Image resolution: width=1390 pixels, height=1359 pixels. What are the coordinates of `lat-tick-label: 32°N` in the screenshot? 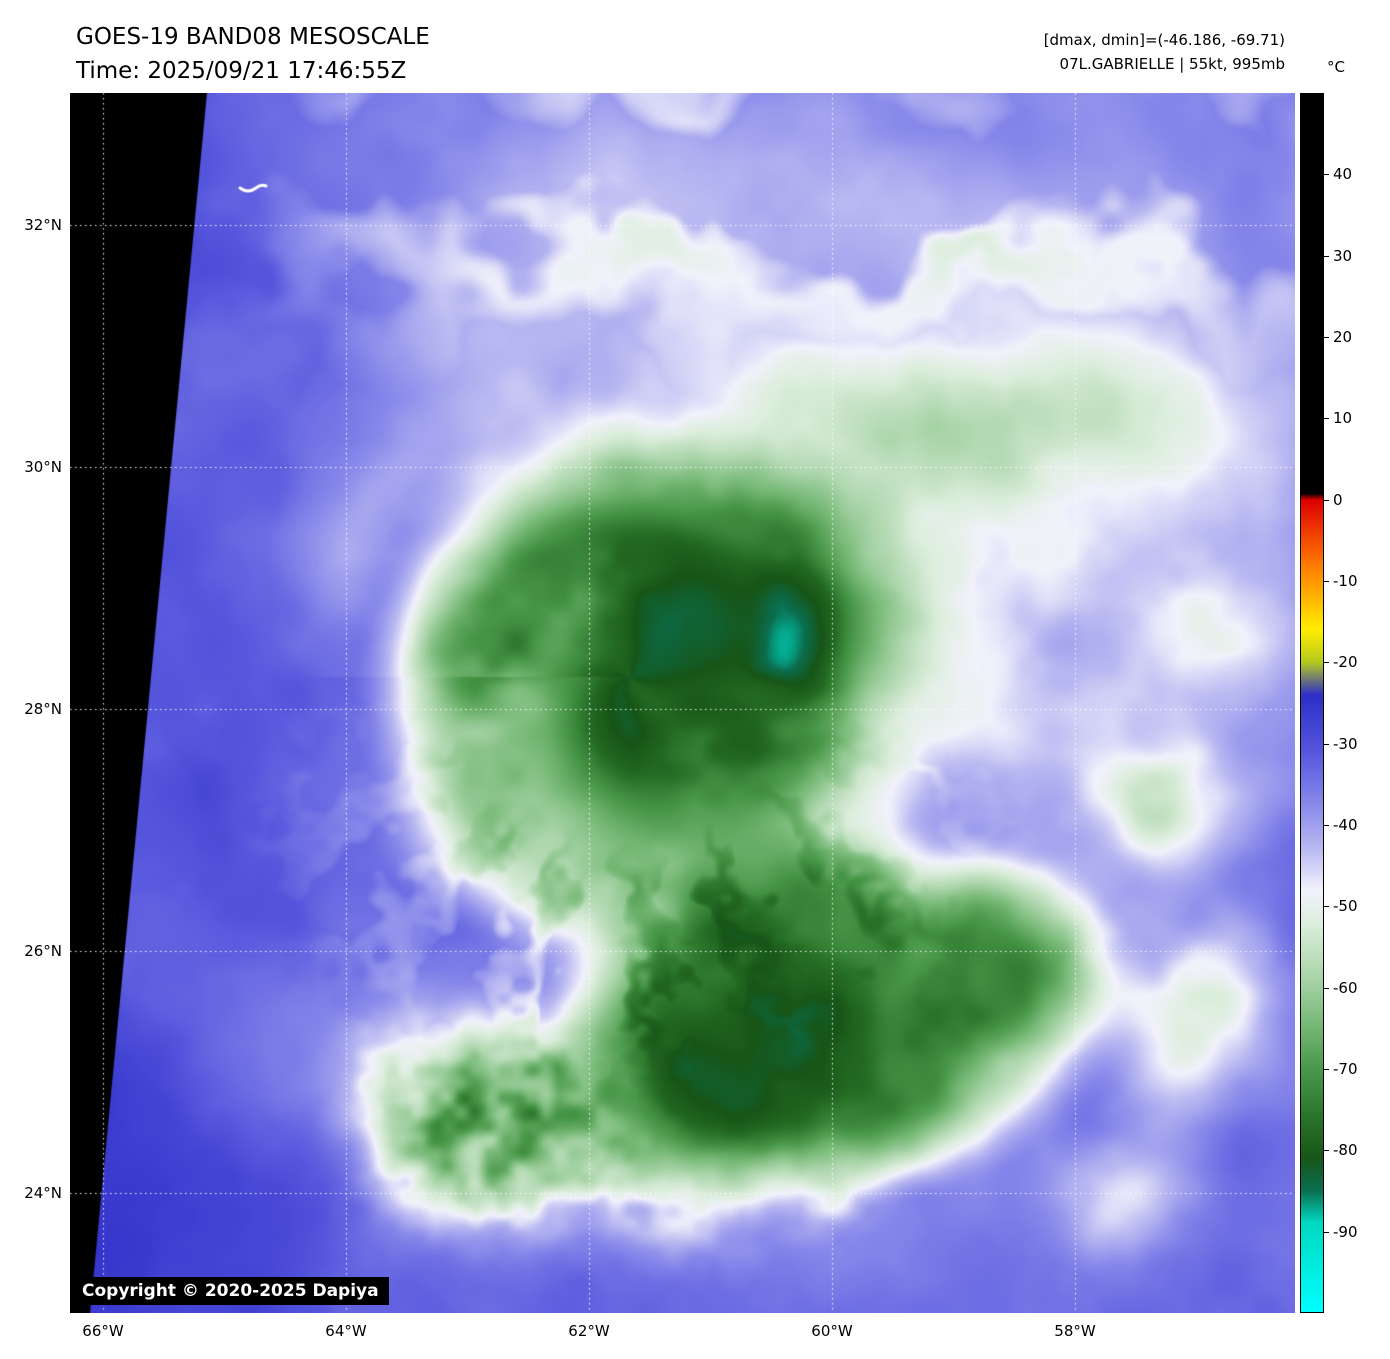 It's located at (43, 225).